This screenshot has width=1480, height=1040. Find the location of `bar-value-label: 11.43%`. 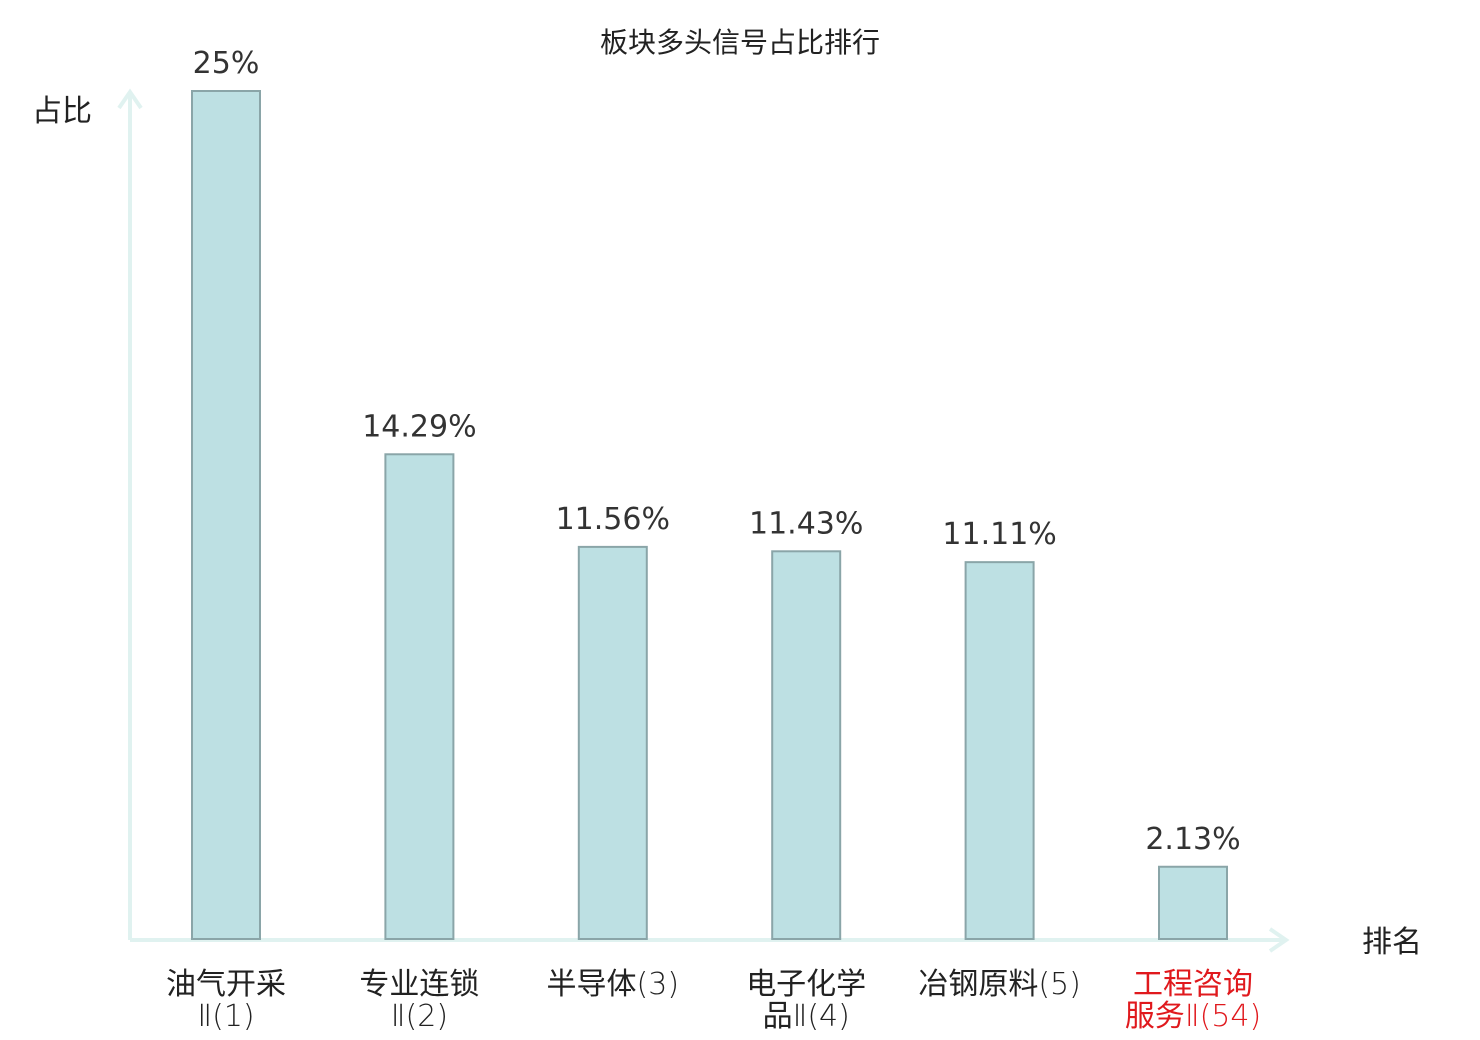

bar-value-label: 11.43% is located at coordinates (806, 523).